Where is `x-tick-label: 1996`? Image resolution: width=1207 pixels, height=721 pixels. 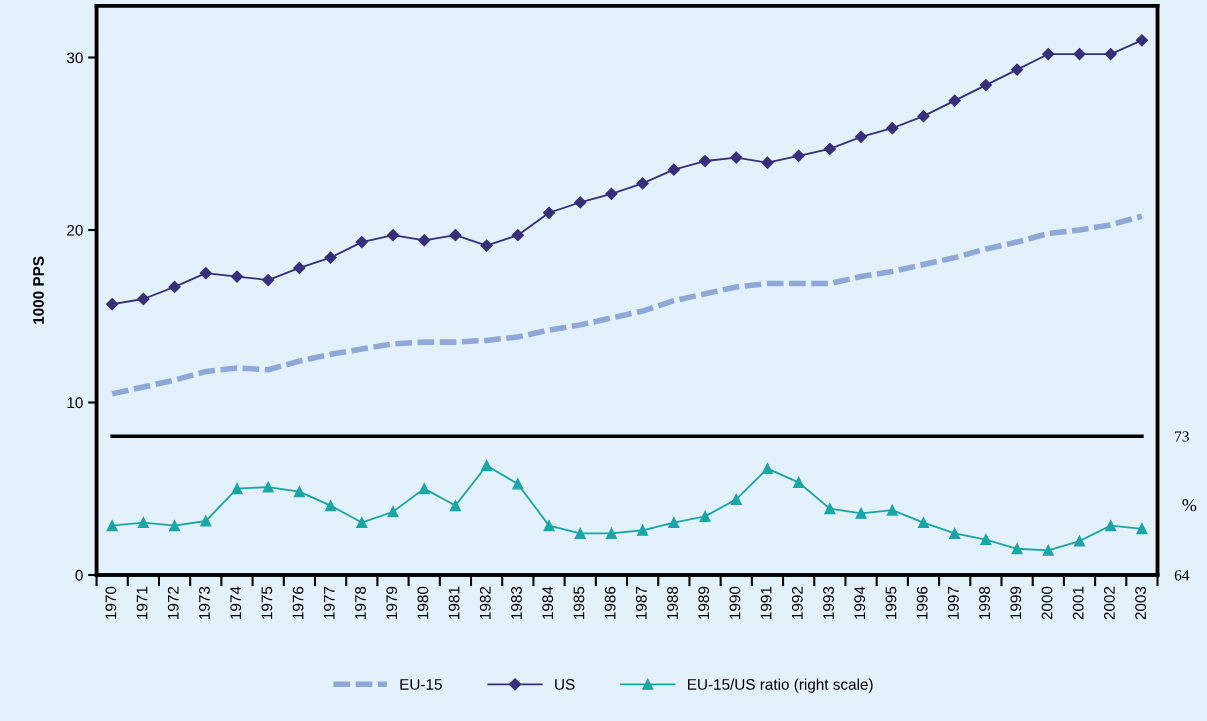
x-tick-label: 1996 is located at coordinates (922, 602).